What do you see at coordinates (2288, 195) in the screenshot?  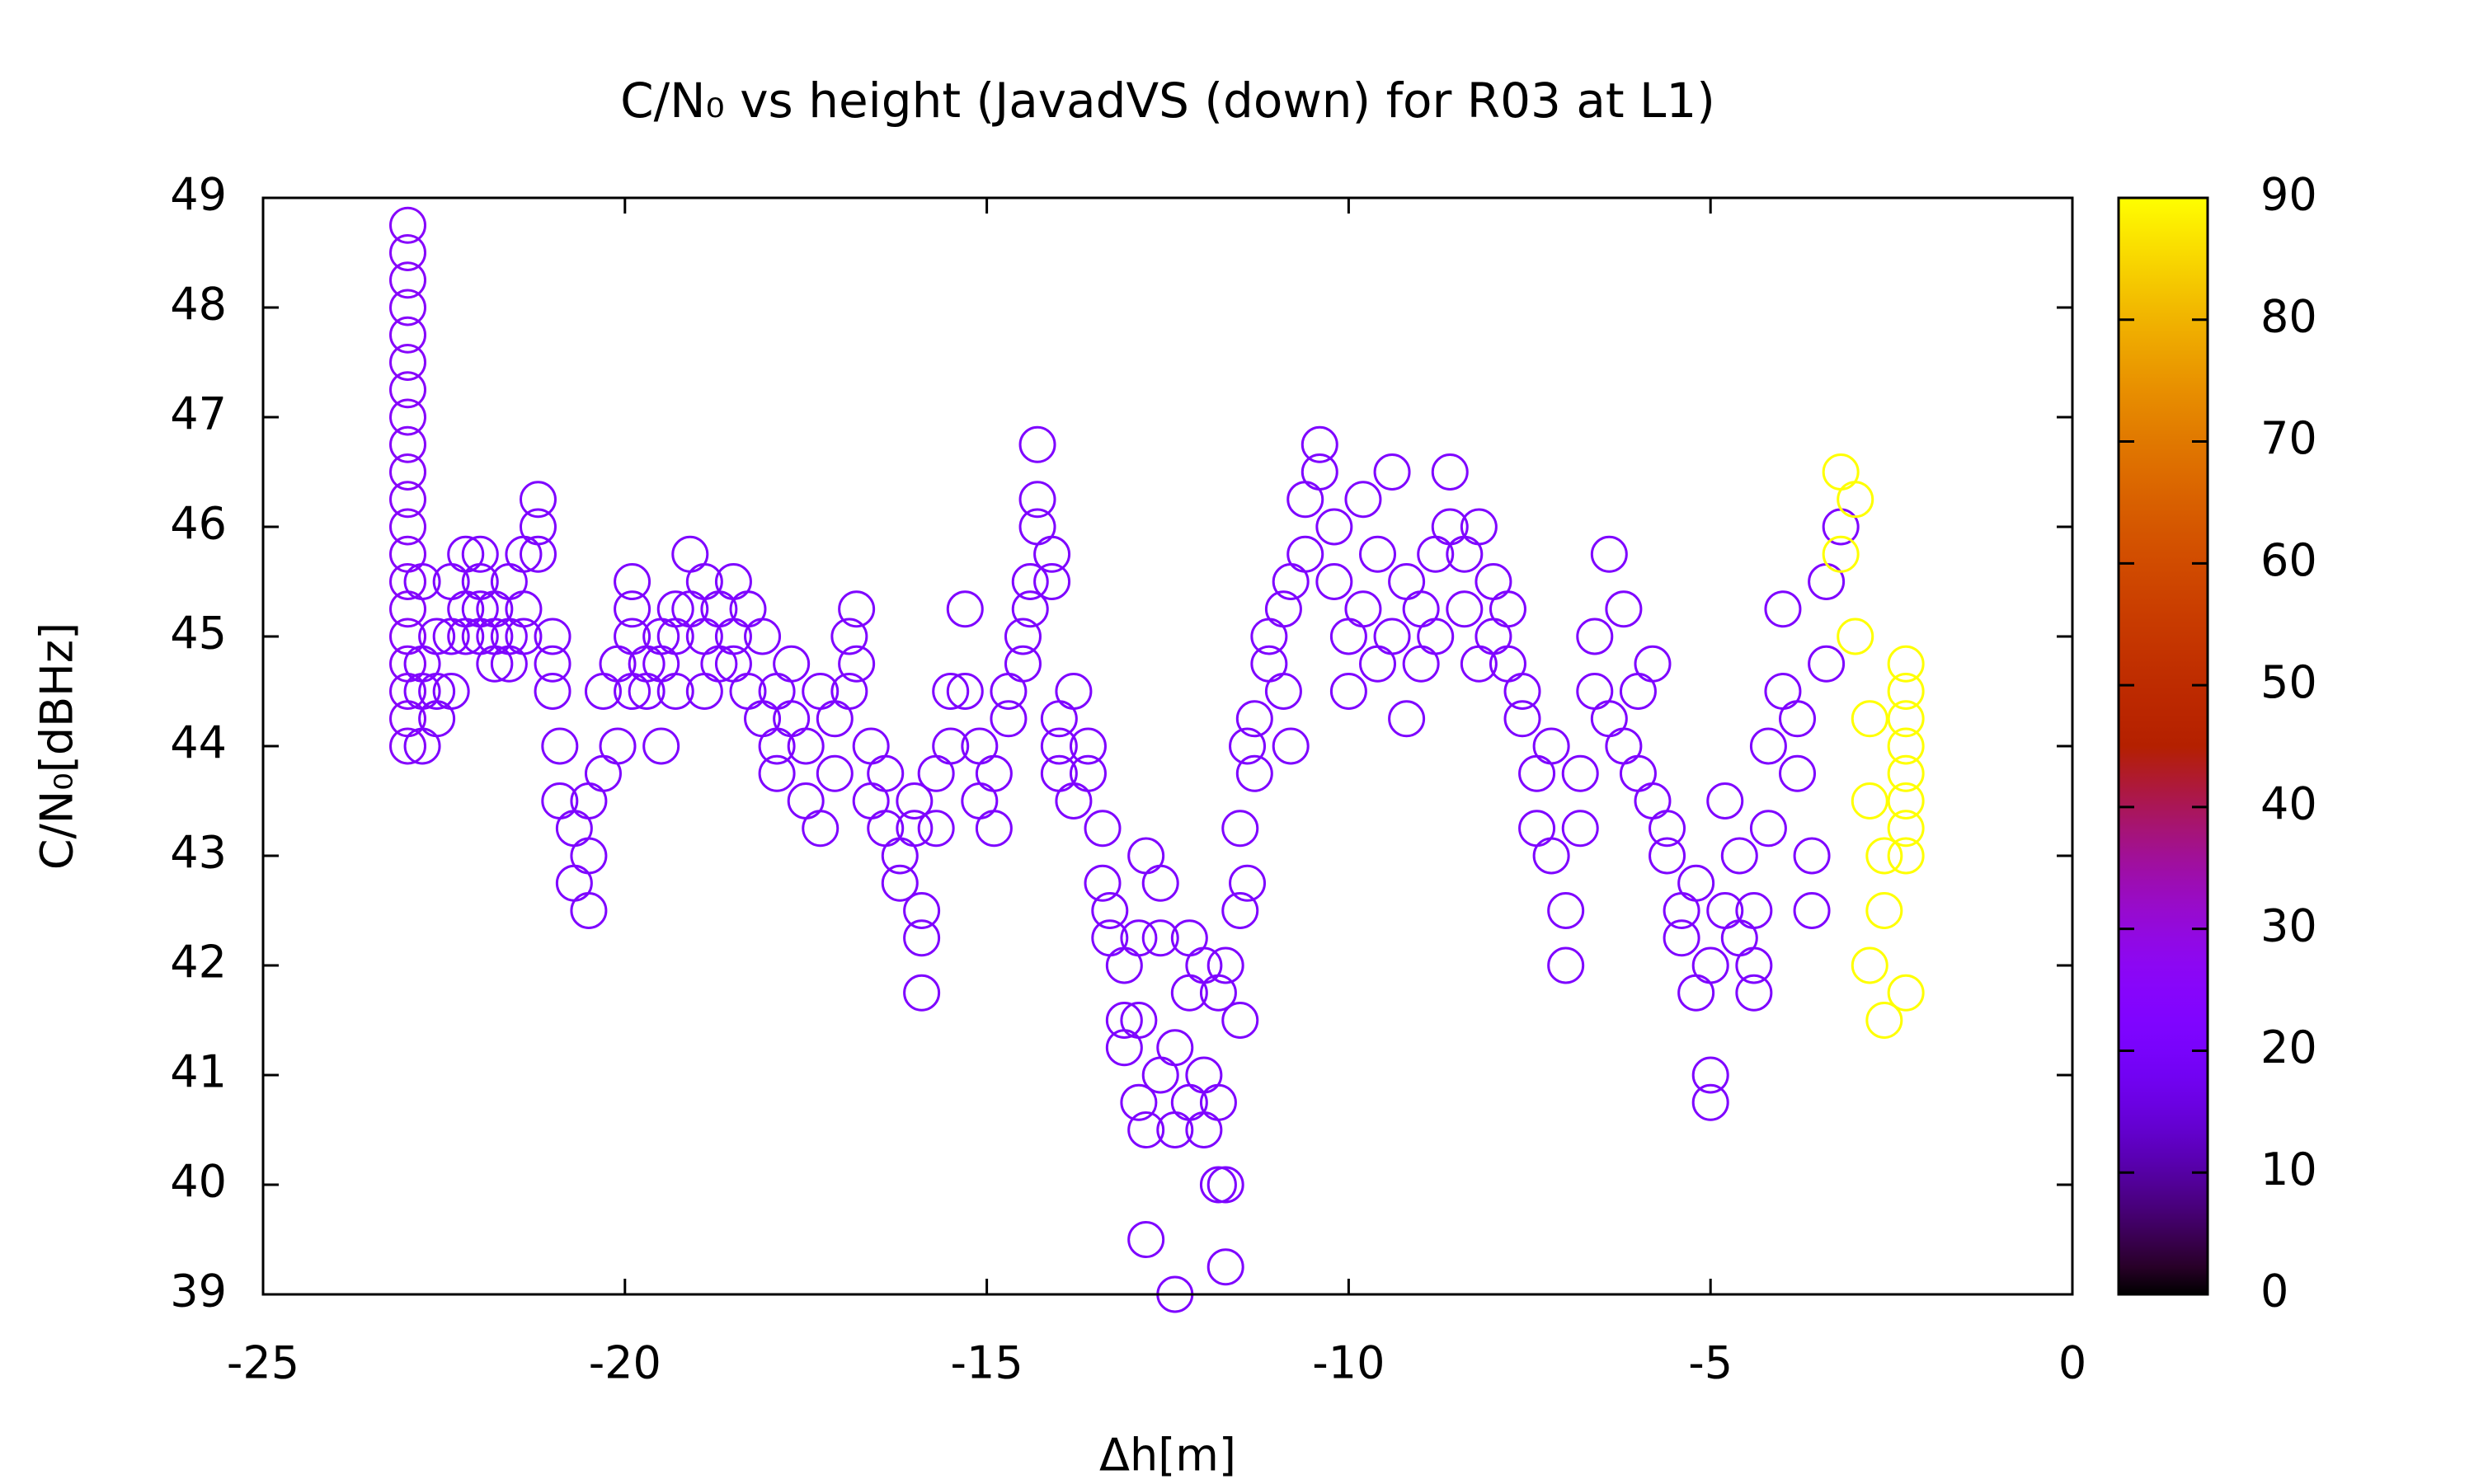 I see `colorbar-tick-label: 90` at bounding box center [2288, 195].